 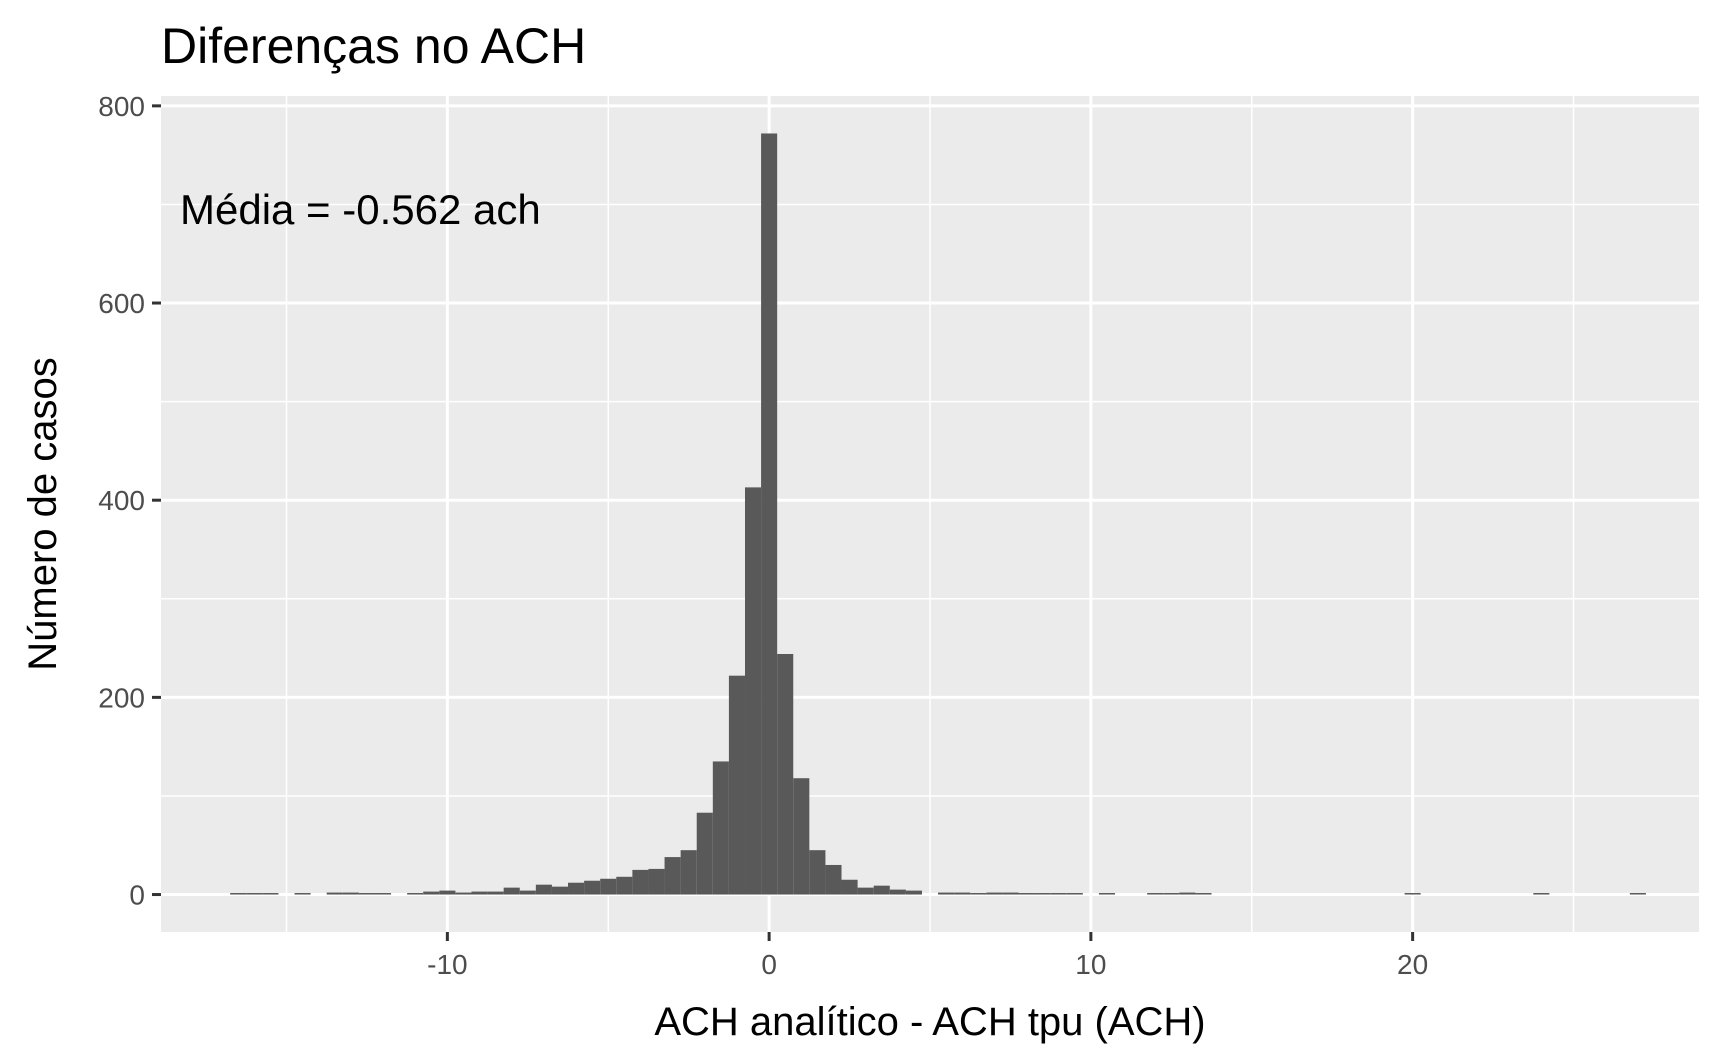 What do you see at coordinates (927, 956) in the screenshot?
I see `x-axis-ticks: -10 0 10 20` at bounding box center [927, 956].